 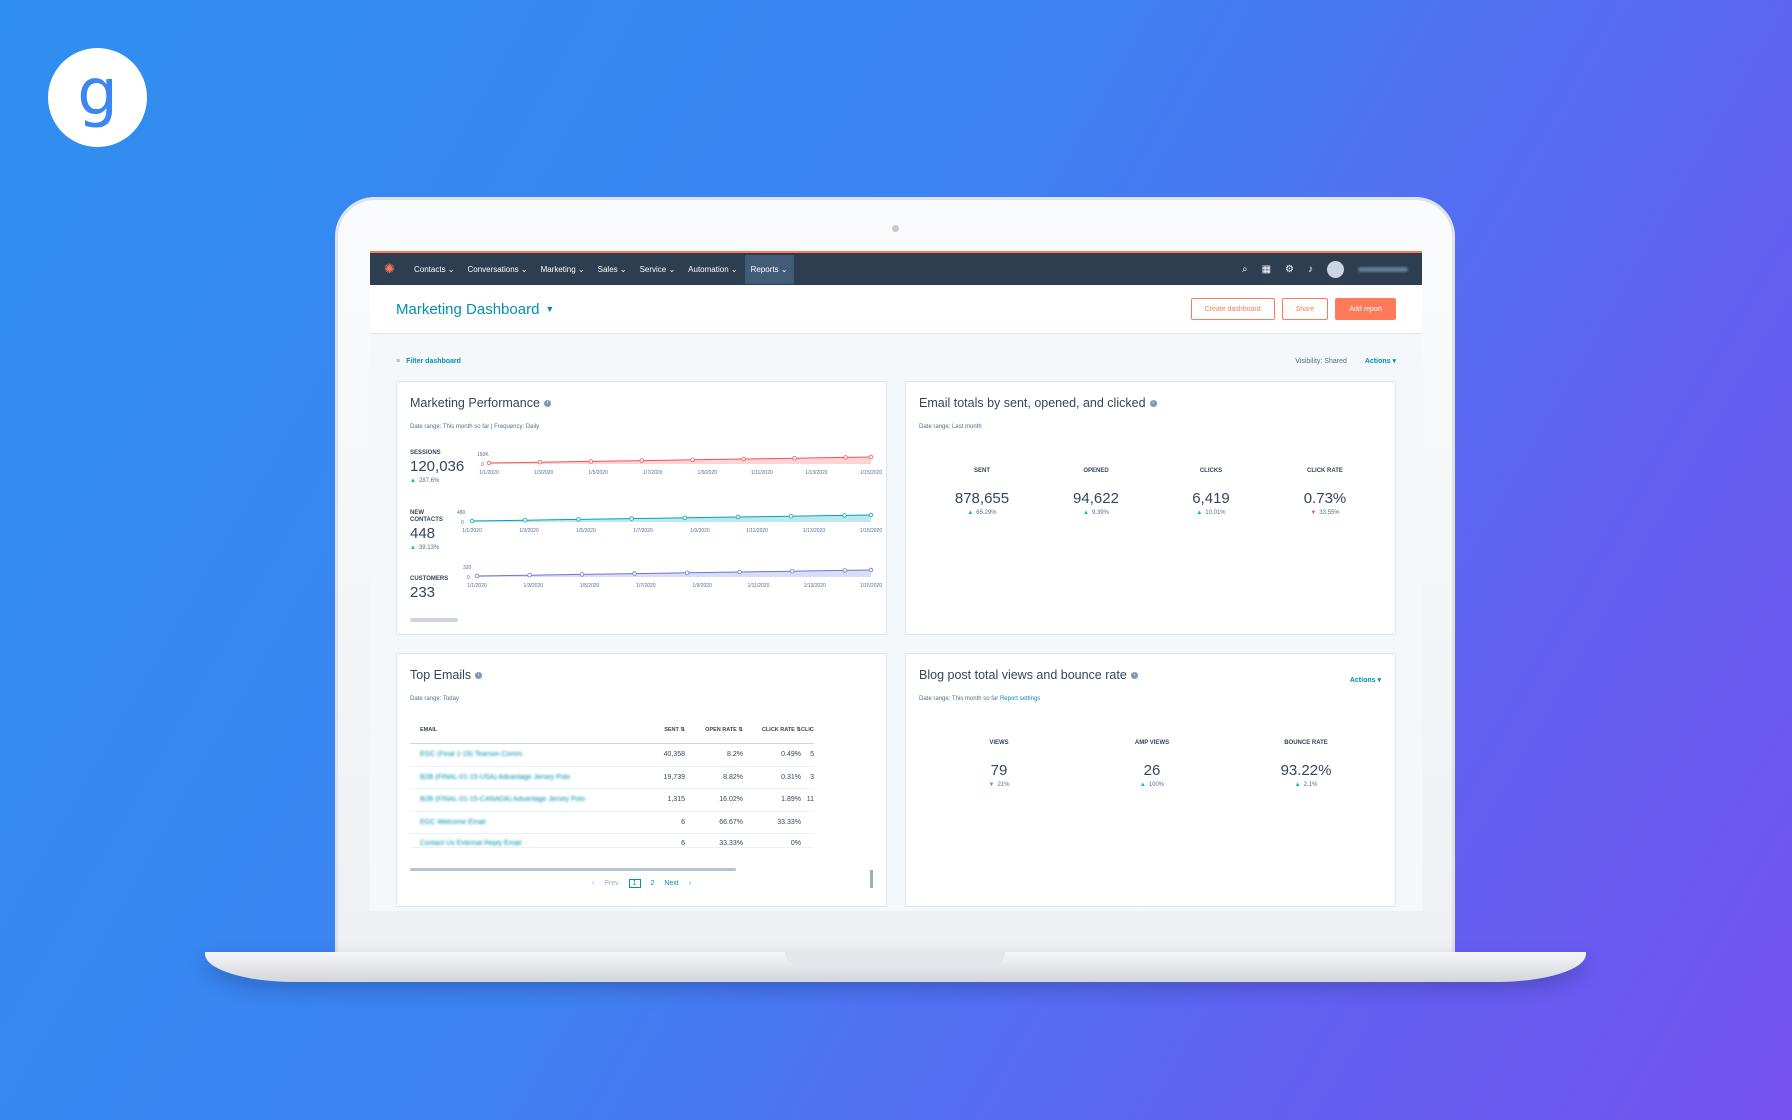 What do you see at coordinates (713, 269) in the screenshot?
I see `nav-automation: Automation ⌄` at bounding box center [713, 269].